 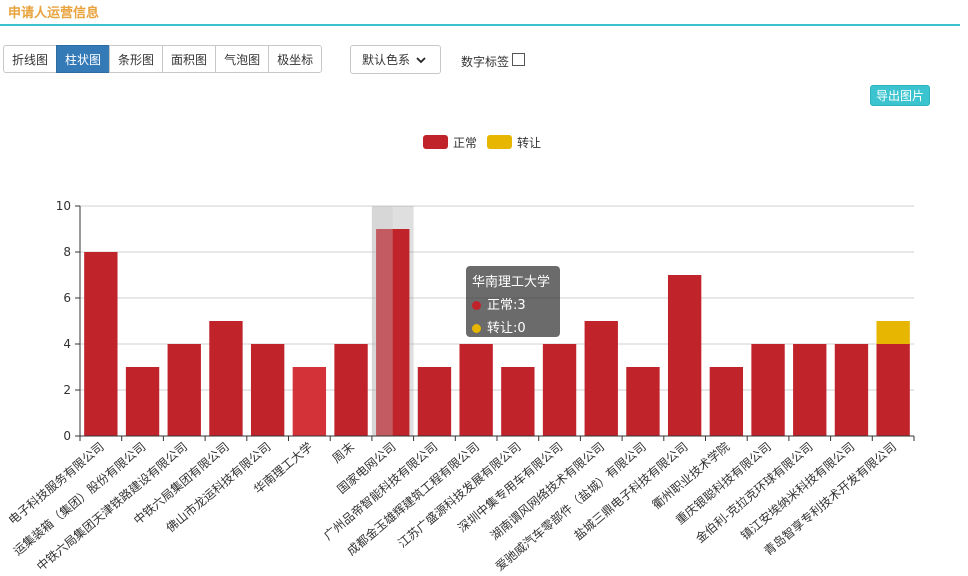 What do you see at coordinates (83, 59) in the screenshot?
I see `chart-type-column-button: 柱状图` at bounding box center [83, 59].